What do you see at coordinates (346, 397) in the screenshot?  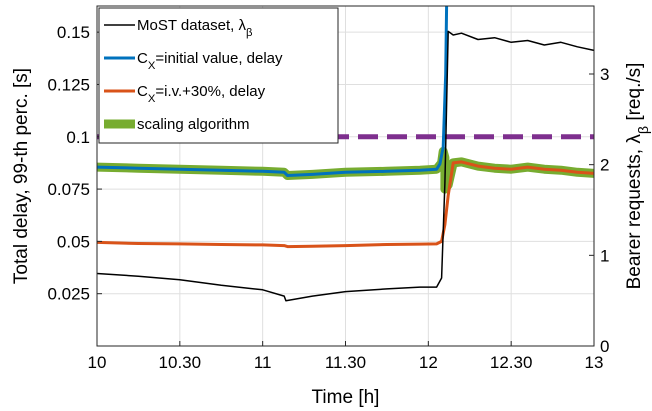 I see `x-axis-label: Time [h]` at bounding box center [346, 397].